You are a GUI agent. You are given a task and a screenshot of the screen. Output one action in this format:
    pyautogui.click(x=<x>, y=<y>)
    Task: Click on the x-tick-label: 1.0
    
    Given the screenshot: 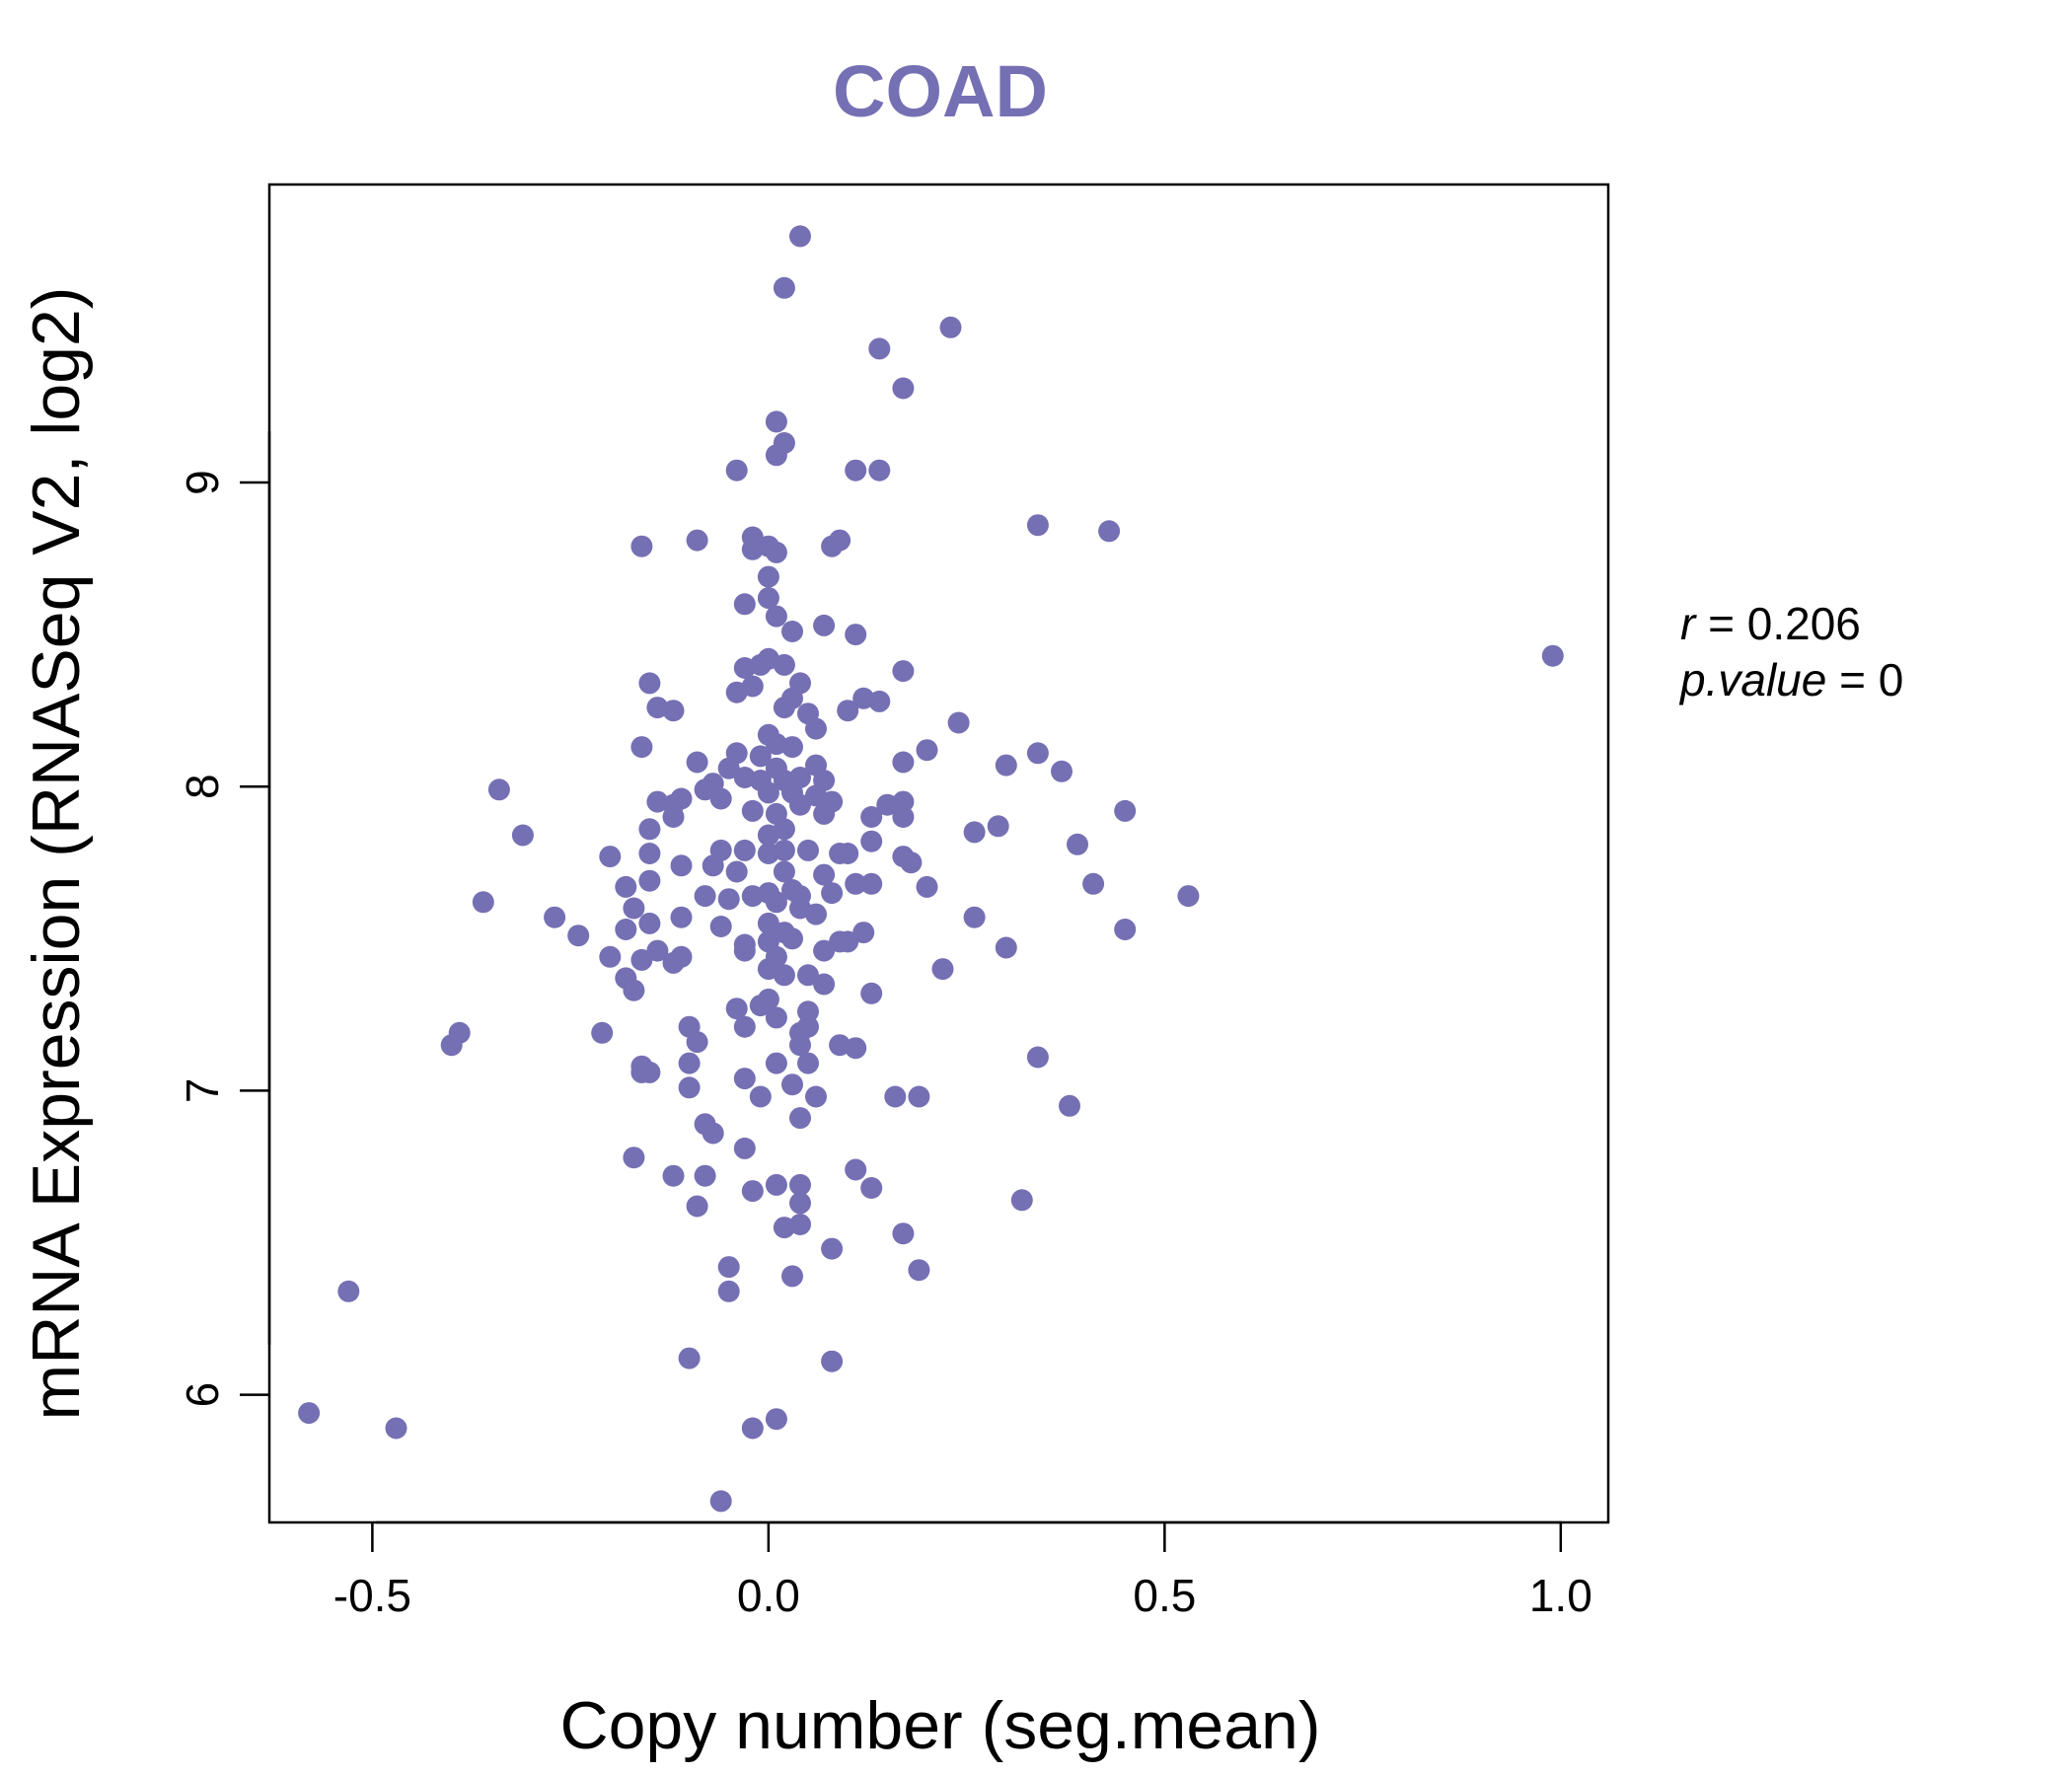 What is the action you would take?
    pyautogui.click(x=1561, y=1595)
    